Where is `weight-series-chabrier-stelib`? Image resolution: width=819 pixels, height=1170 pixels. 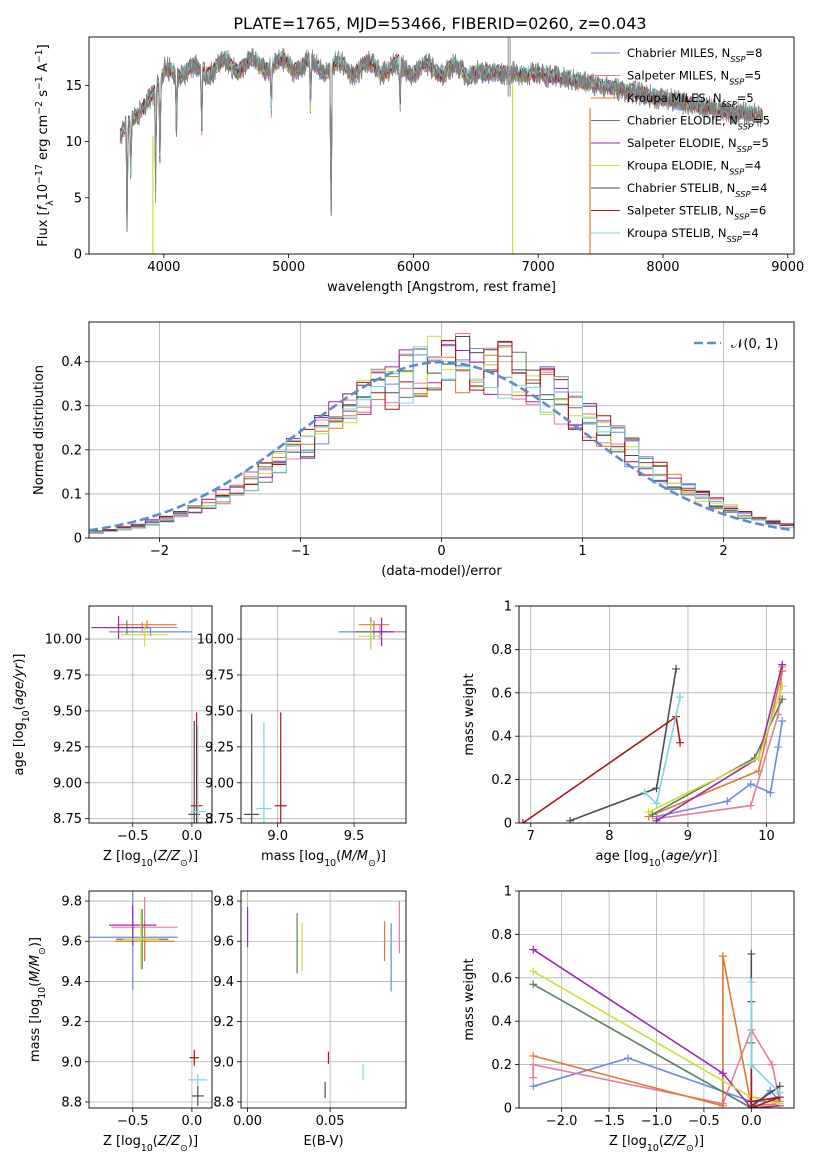 weight-series-chabrier-stelib is located at coordinates (623, 743).